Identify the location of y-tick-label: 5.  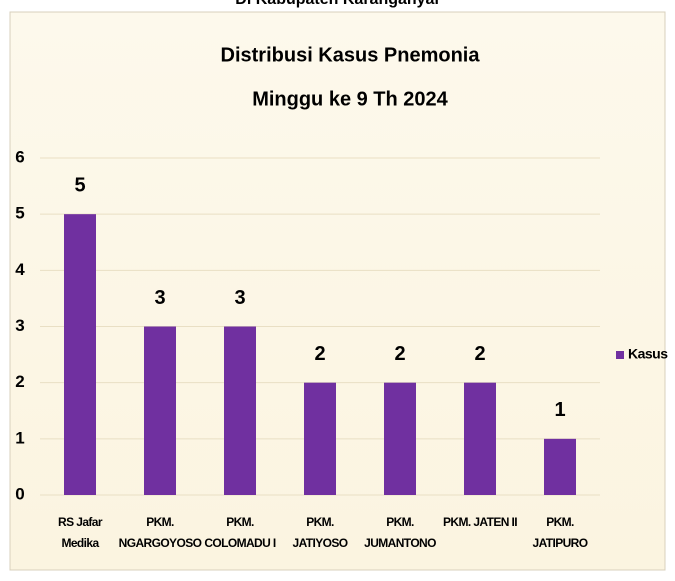
(19, 213).